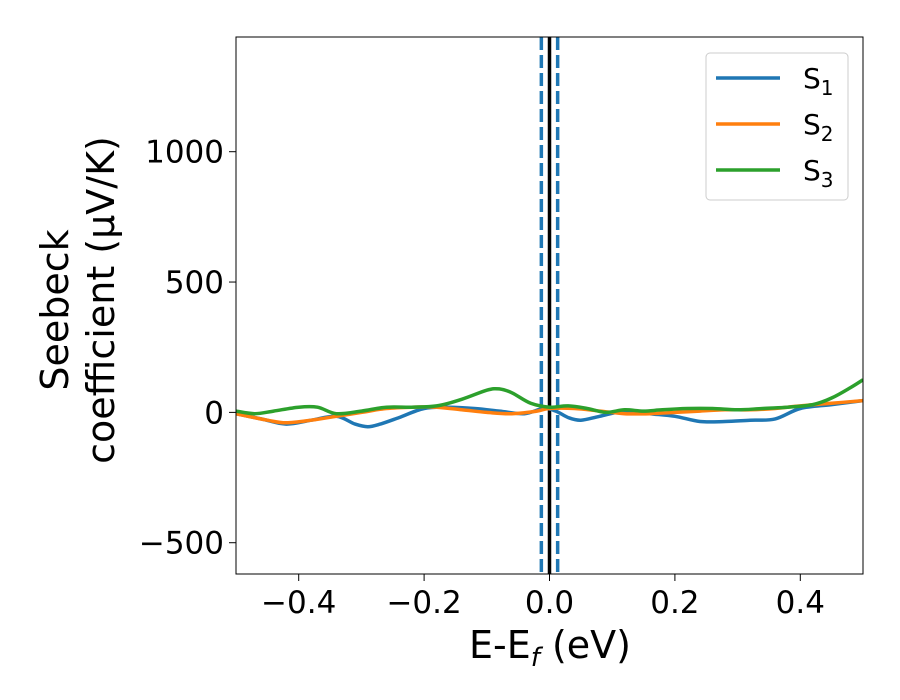 The height and width of the screenshot is (700, 900). Describe the element at coordinates (181, 544) in the screenshot. I see `y-tick-label: −500` at that location.